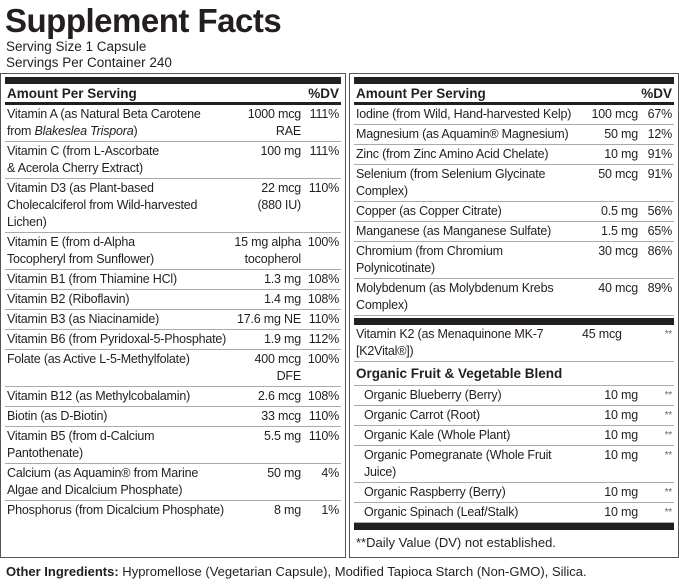 Image resolution: width=679 pixels, height=584 pixels. I want to click on nutrient-name: Zinc (from Zinc Amino Acid Chelate), so click(452, 154).